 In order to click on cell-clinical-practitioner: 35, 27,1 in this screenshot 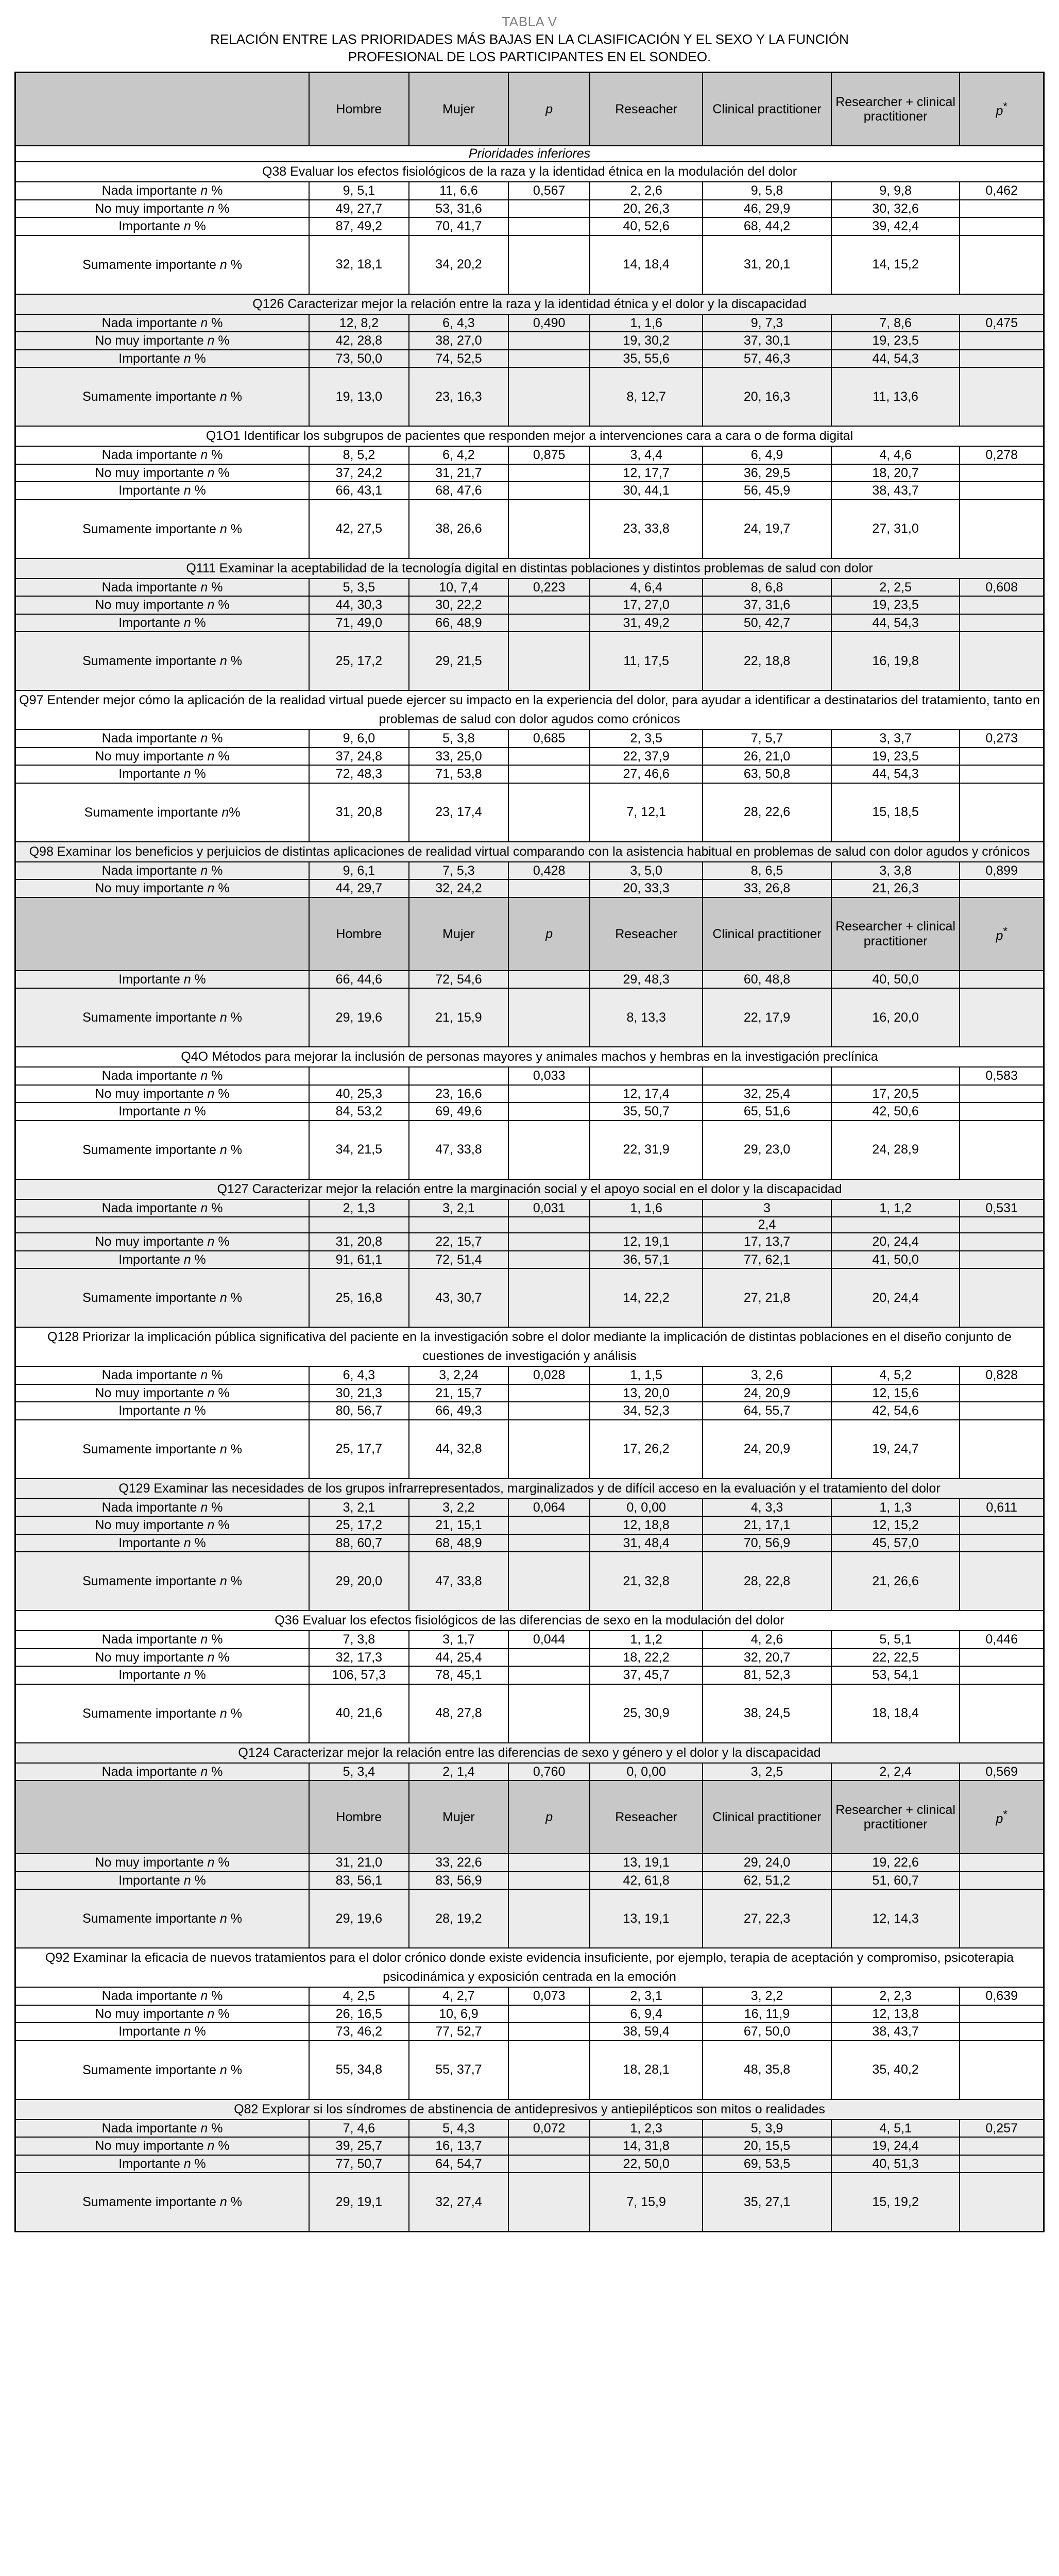, I will do `click(767, 2202)`.